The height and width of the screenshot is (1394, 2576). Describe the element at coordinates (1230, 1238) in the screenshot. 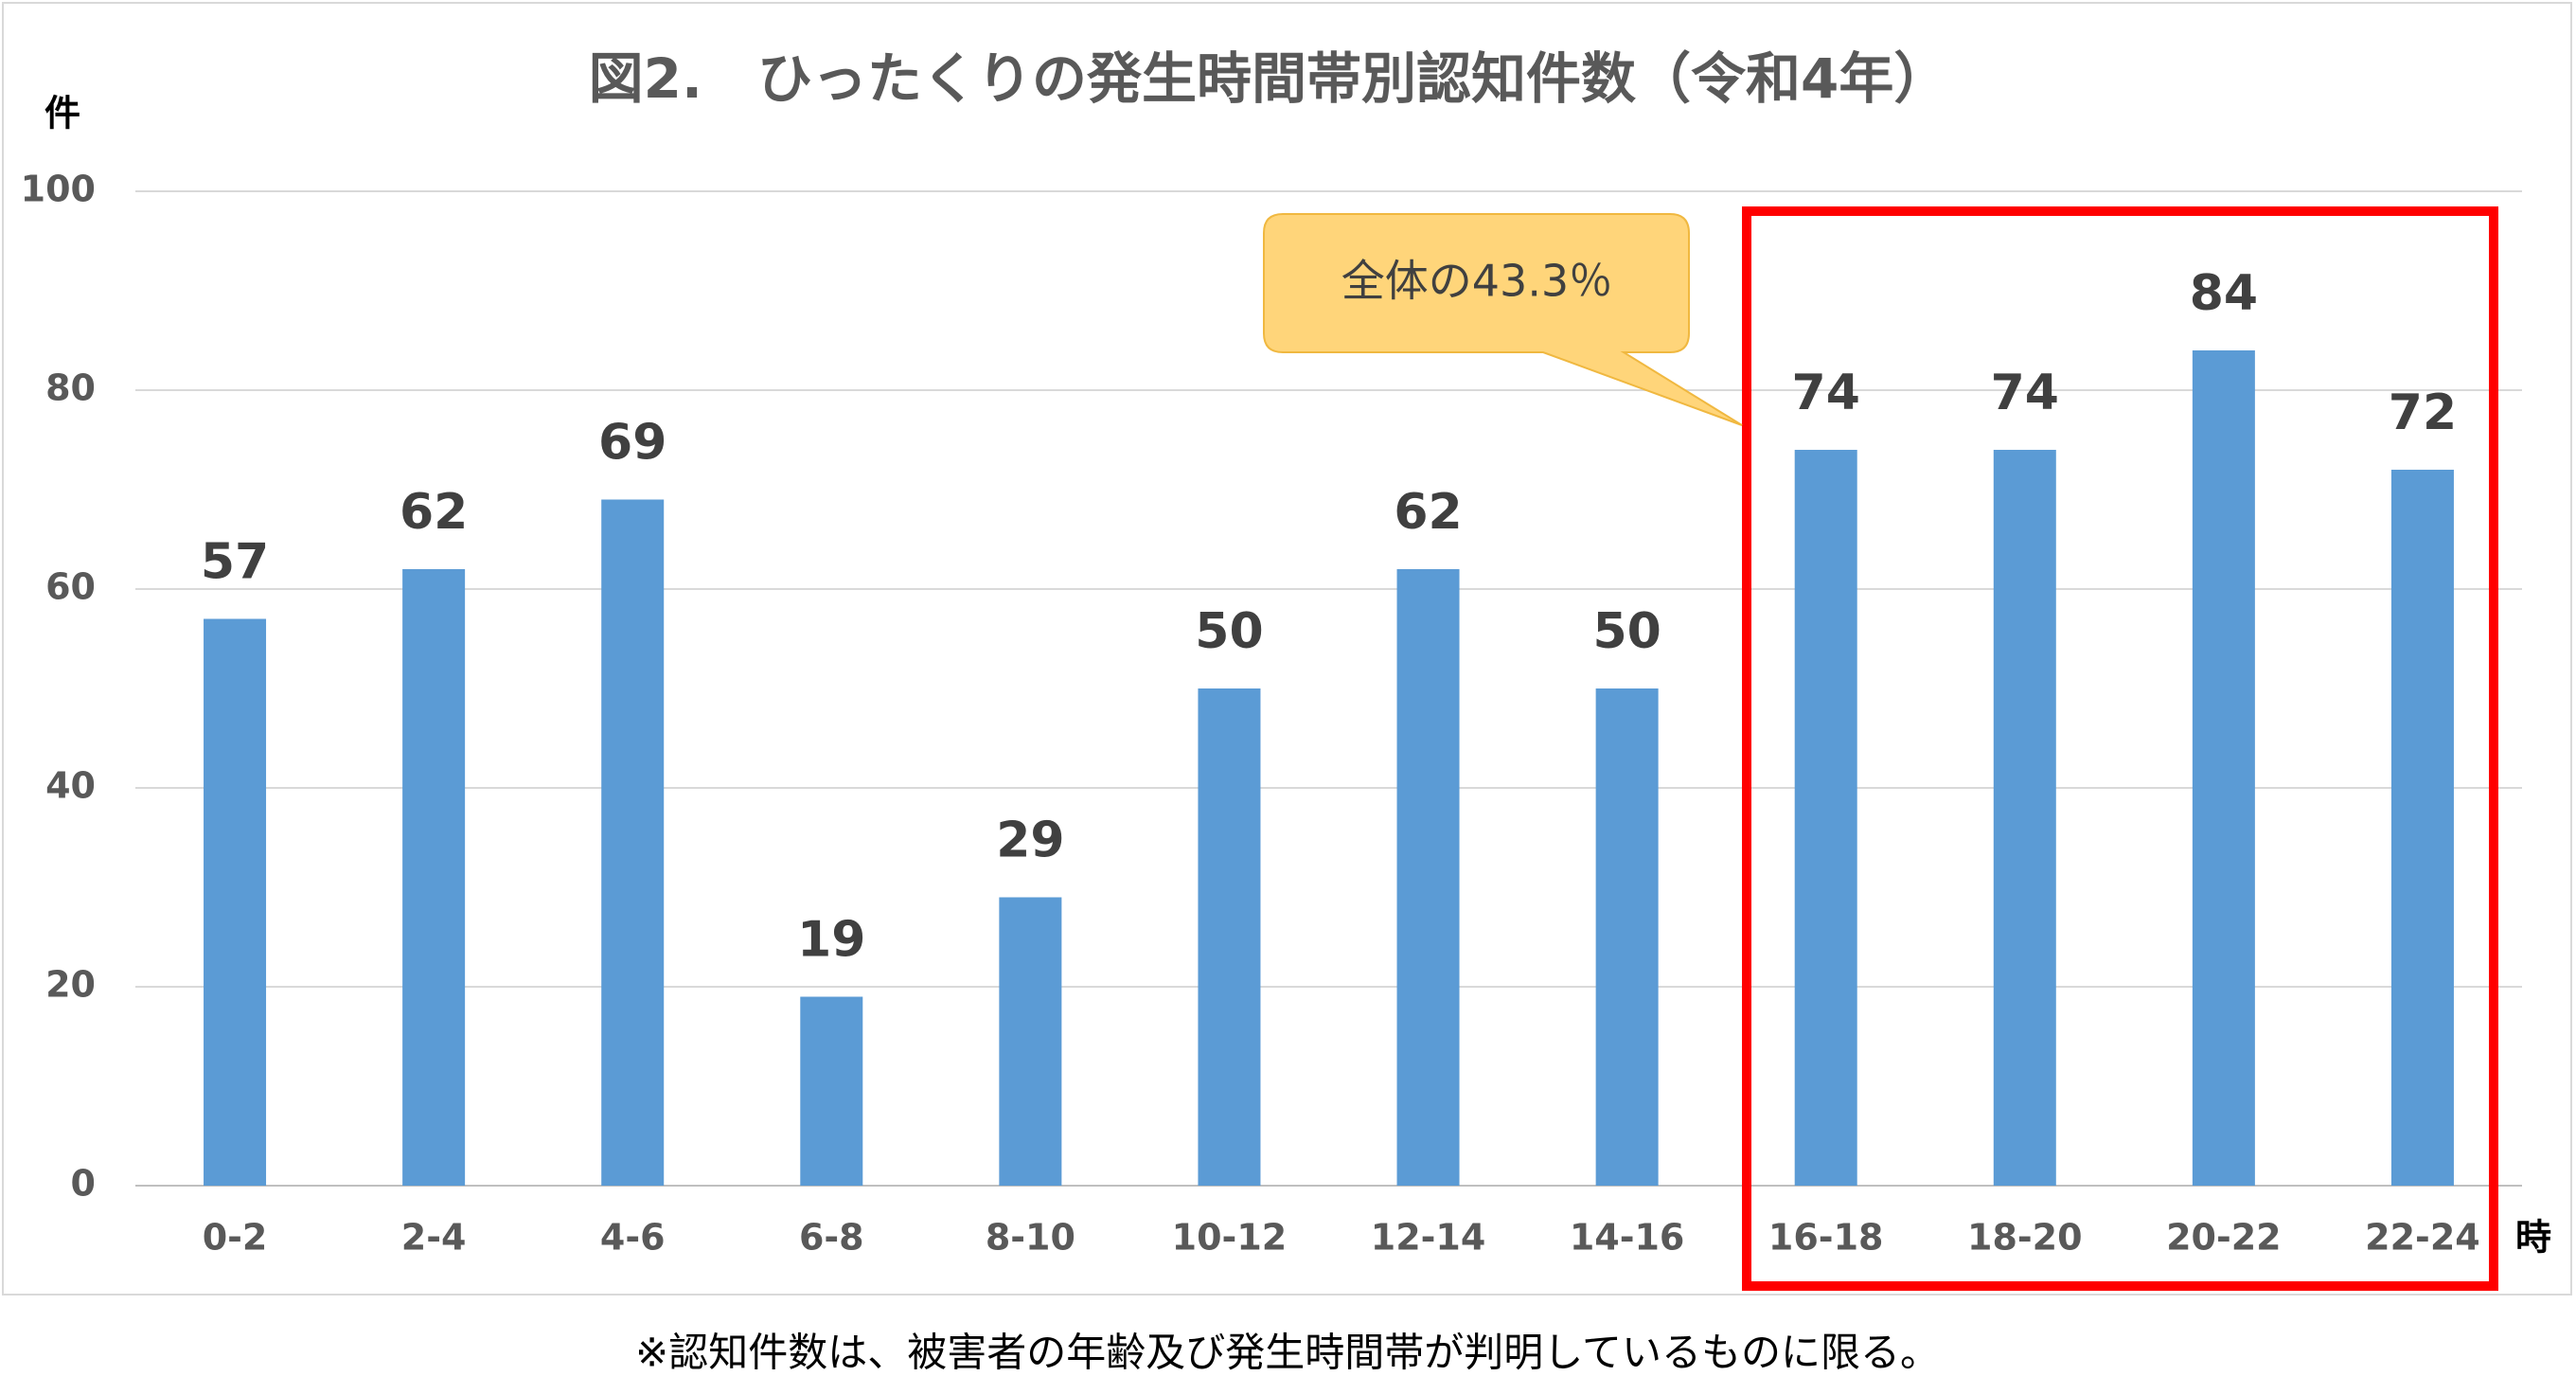

I see `x-tick-label: 10-12` at that location.